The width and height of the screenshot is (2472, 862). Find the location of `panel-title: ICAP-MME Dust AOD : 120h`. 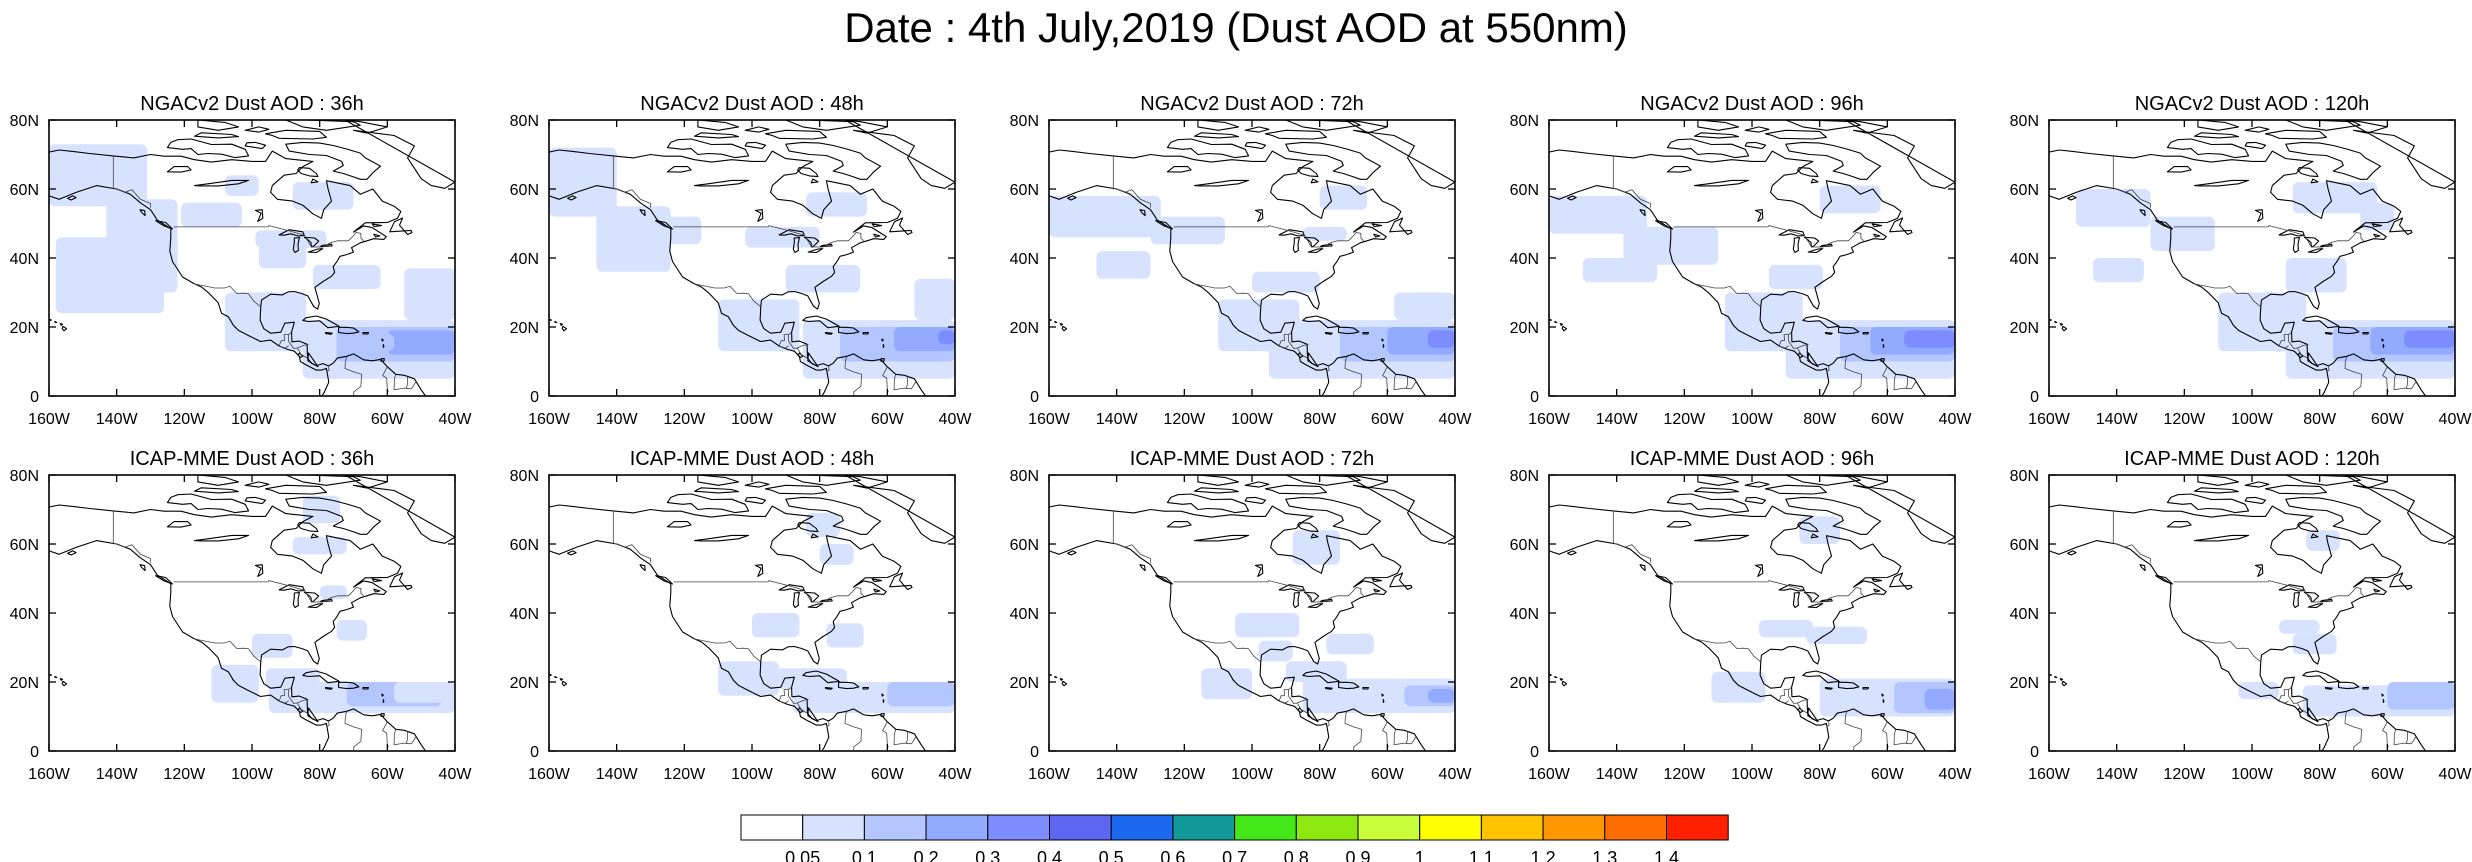

panel-title: ICAP-MME Dust AOD : 120h is located at coordinates (2252, 459).